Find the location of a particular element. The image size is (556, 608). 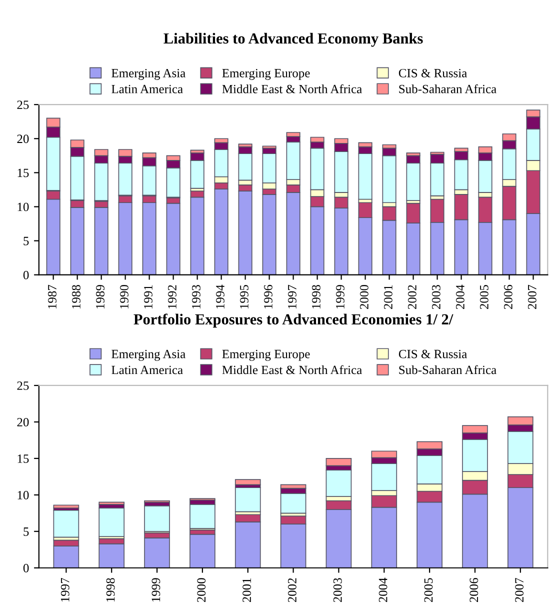

x-tick-label: 1989 is located at coordinates (100, 296).